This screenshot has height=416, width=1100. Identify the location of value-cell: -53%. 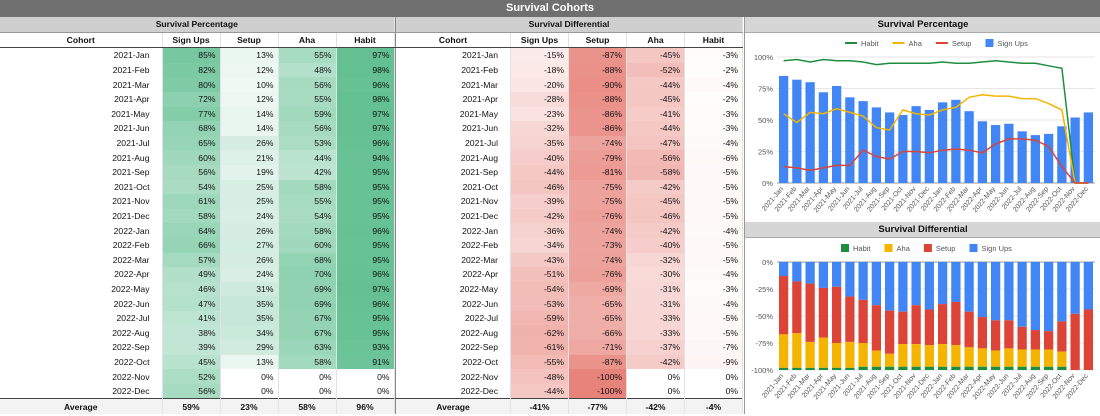
(539, 303).